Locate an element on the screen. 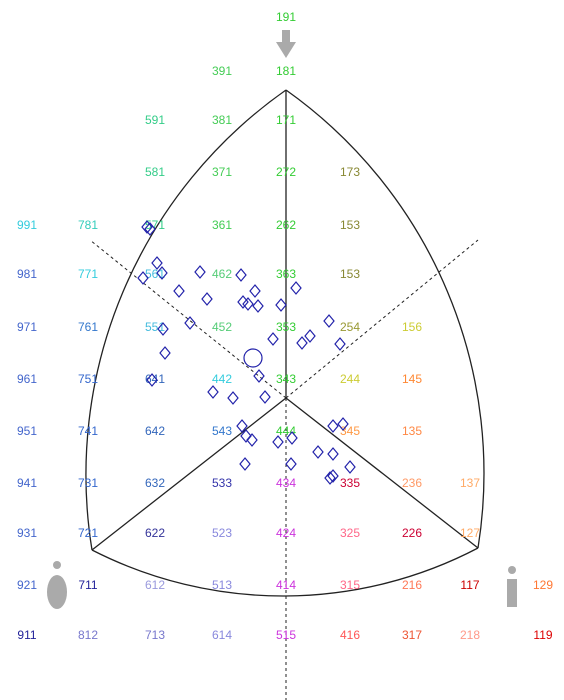 This screenshot has width=564, height=700. grid-label: 781 is located at coordinates (88, 225).